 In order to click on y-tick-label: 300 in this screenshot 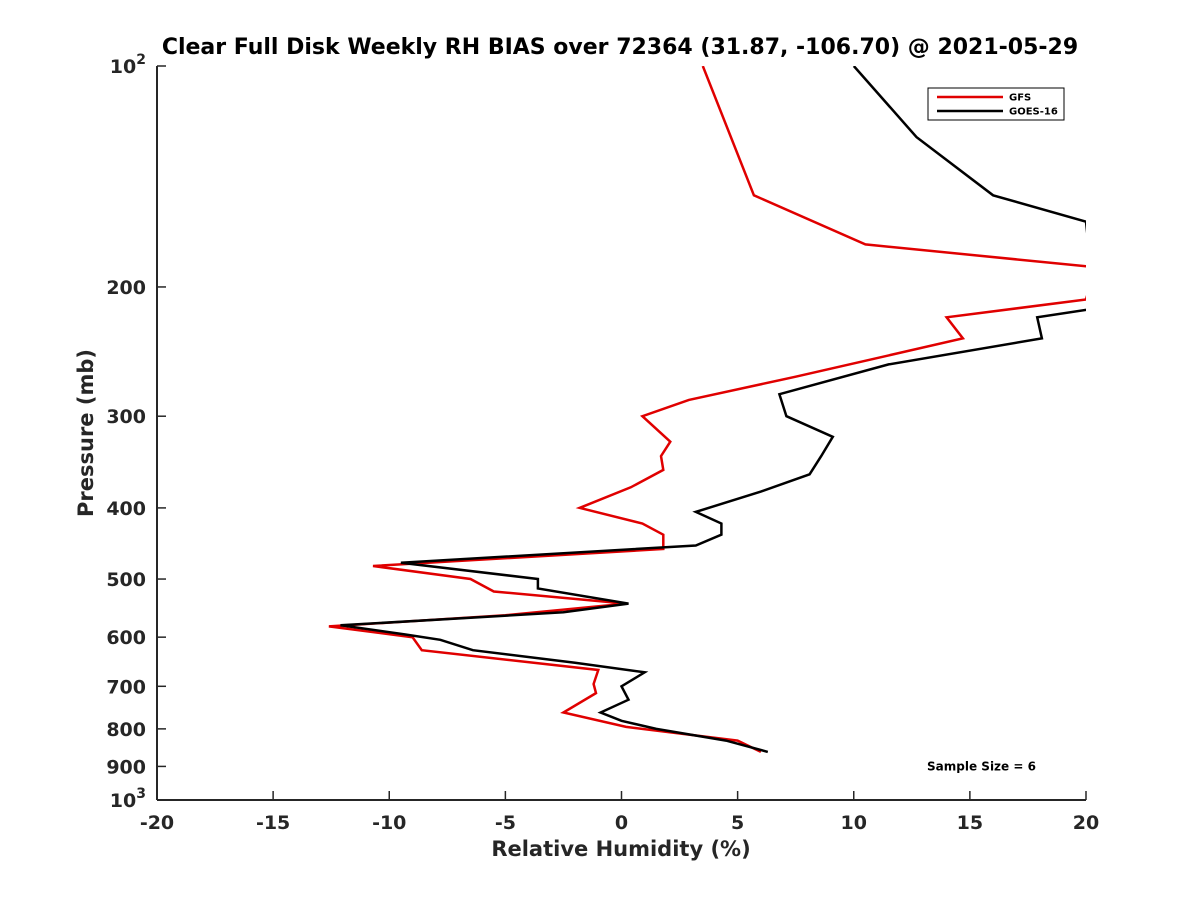, I will do `click(126, 417)`.